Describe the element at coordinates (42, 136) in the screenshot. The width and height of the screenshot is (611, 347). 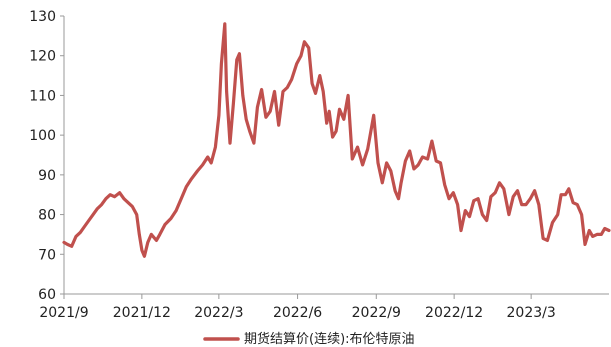
I see `y-tick-label: 100` at that location.